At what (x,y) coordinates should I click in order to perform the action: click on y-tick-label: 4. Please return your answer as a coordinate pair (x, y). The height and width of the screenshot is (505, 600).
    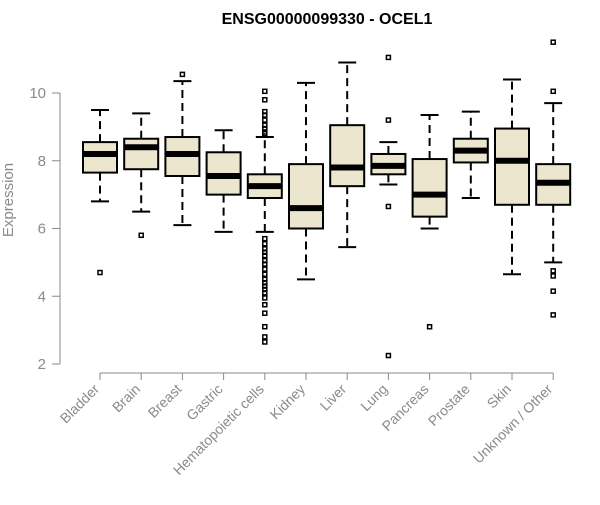
    Looking at the image, I should click on (42, 296).